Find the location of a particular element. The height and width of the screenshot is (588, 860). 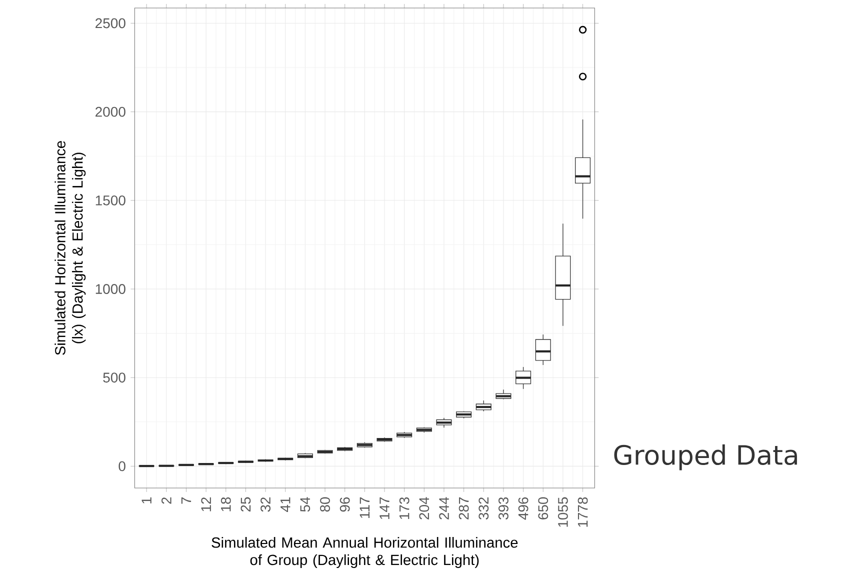

x-tick-label: 1055 is located at coordinates (563, 512).